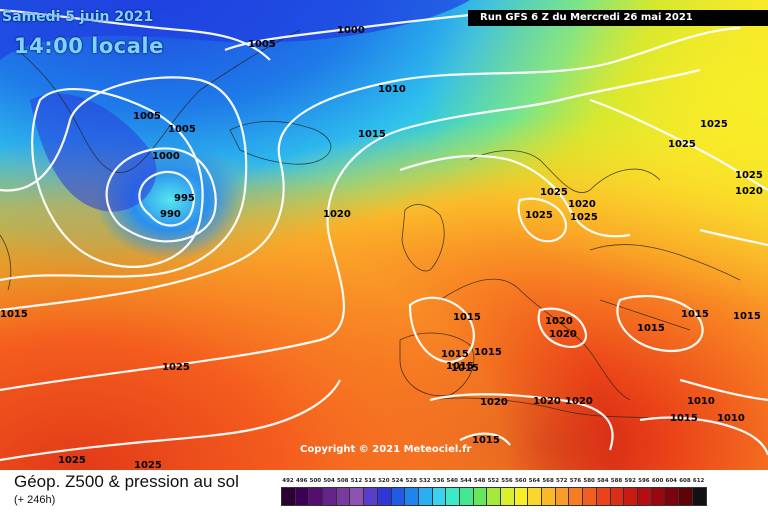 The width and height of the screenshot is (768, 512). I want to click on legend-item: 564, so click(535, 493).